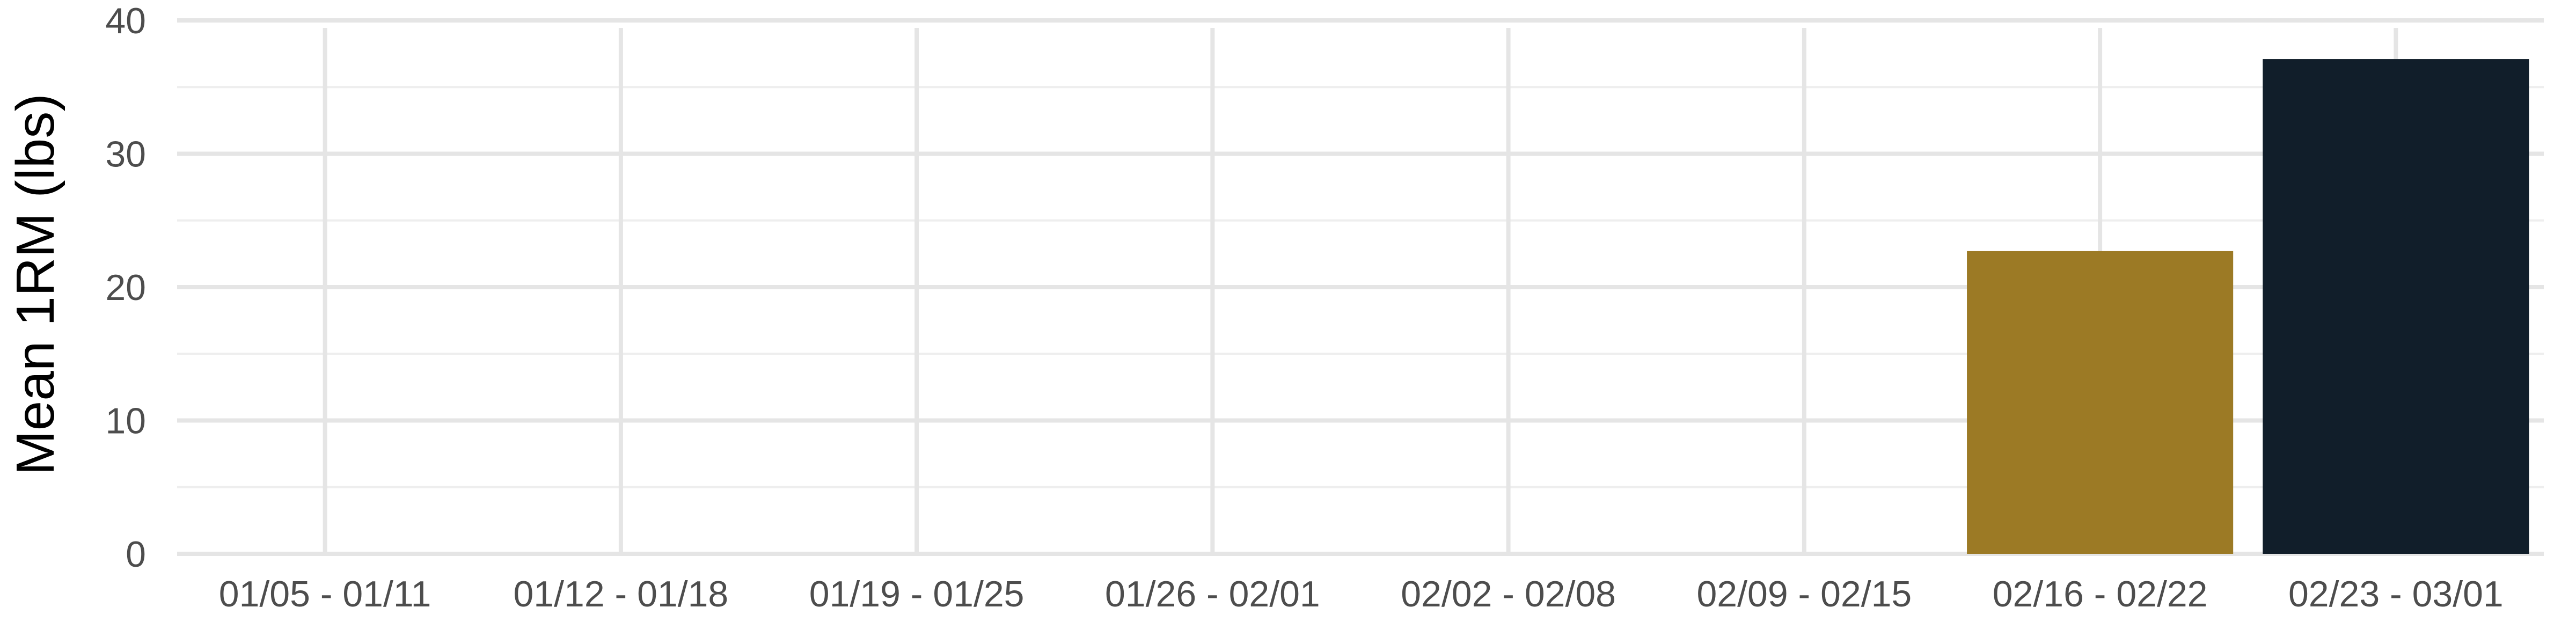 The height and width of the screenshot is (644, 2576). I want to click on x-tick-label: 01/19 - 01/25, so click(916, 594).